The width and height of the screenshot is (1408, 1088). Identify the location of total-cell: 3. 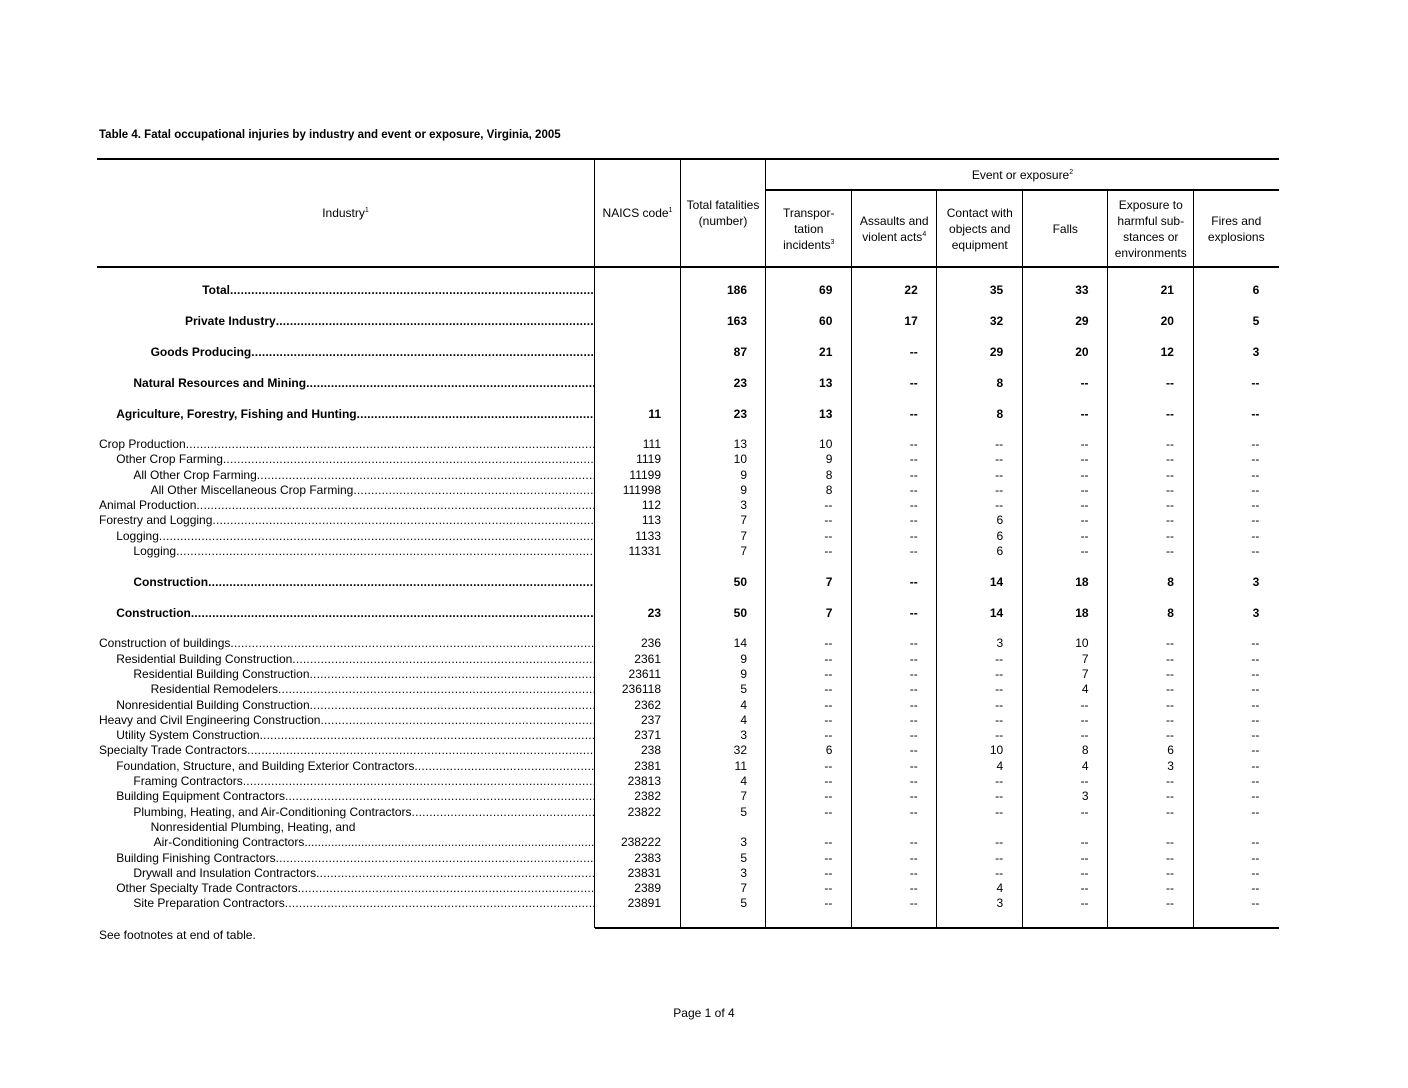
(743, 872).